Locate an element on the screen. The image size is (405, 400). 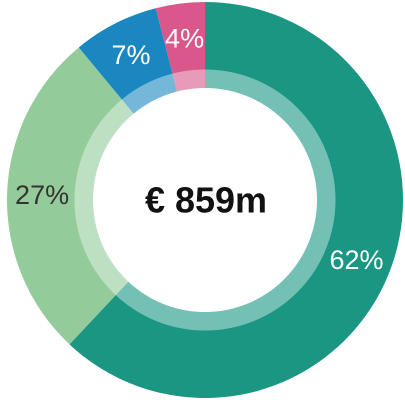
value-label: 7% is located at coordinates (130, 55).